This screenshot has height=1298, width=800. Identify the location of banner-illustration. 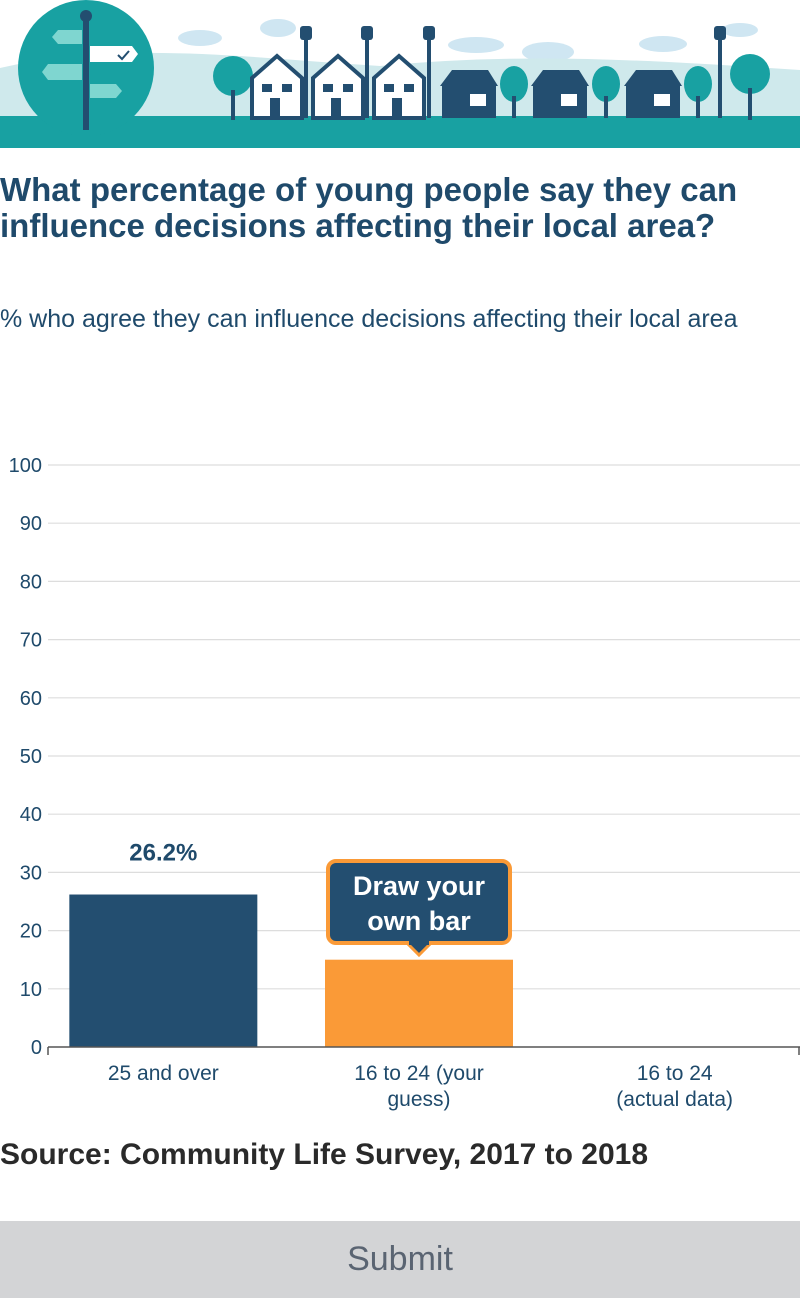
(400, 74).